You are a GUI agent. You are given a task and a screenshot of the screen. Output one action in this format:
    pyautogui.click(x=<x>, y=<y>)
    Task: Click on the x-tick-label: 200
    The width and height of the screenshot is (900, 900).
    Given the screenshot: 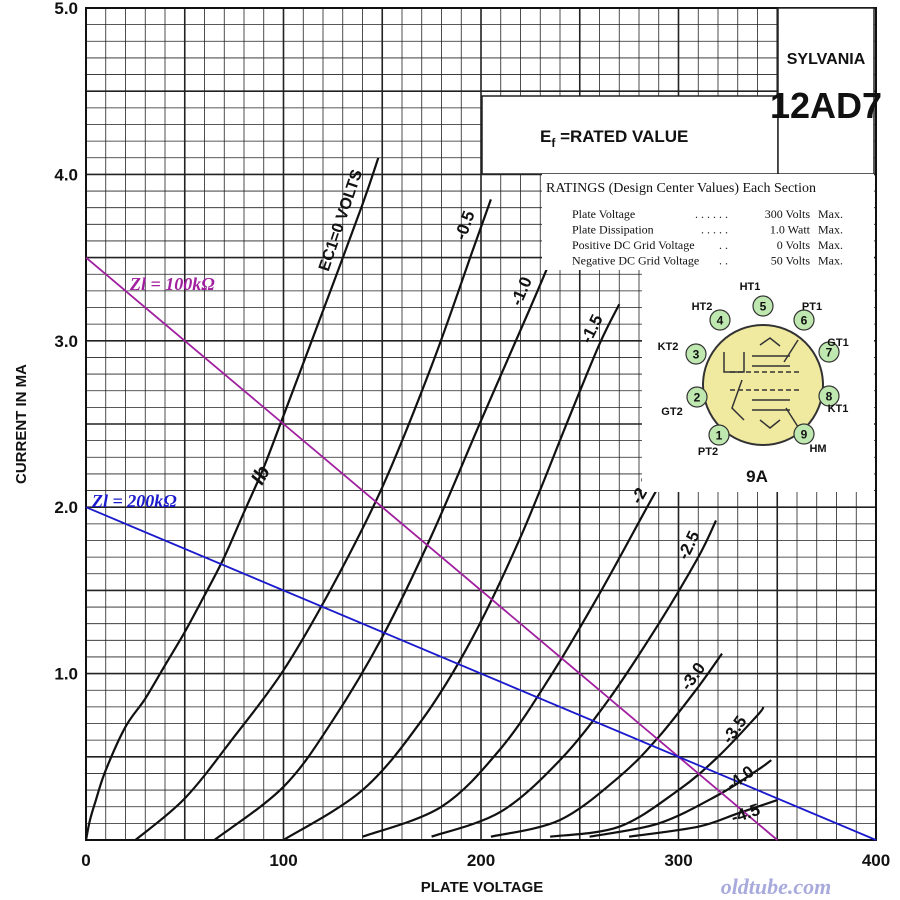 What is the action you would take?
    pyautogui.click(x=481, y=860)
    